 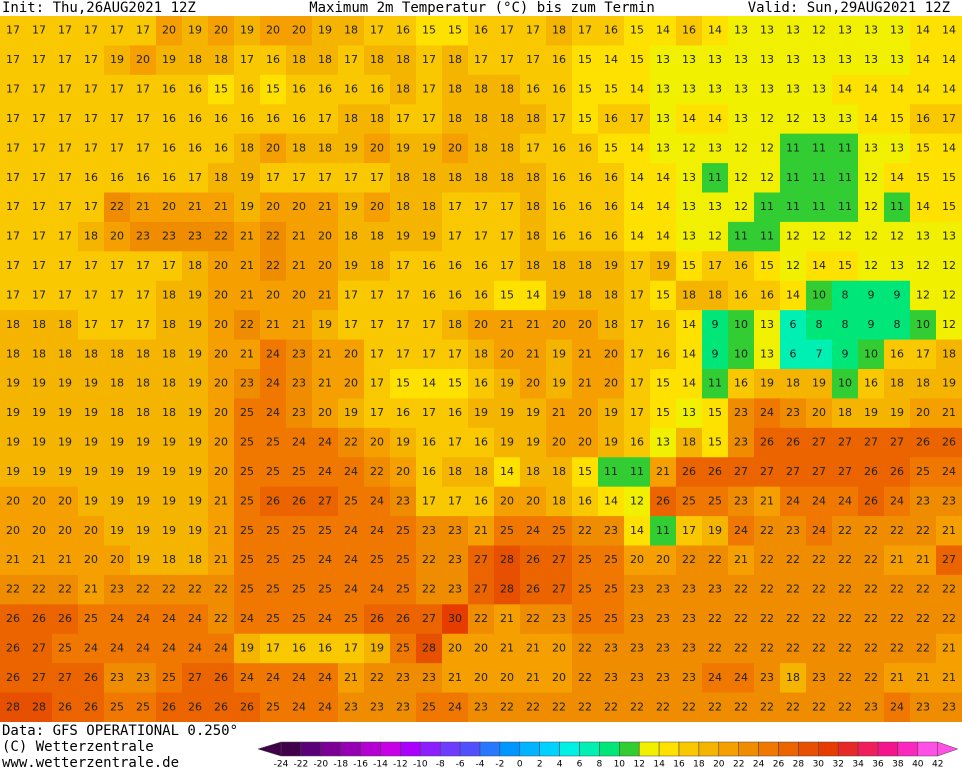 What do you see at coordinates (377, 147) in the screenshot?
I see `temp-value: 20` at bounding box center [377, 147].